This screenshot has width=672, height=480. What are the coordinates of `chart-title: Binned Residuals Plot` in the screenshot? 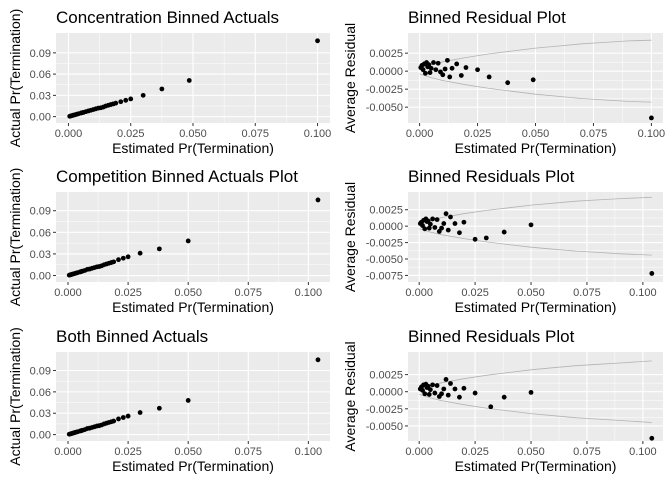 It's located at (491, 336).